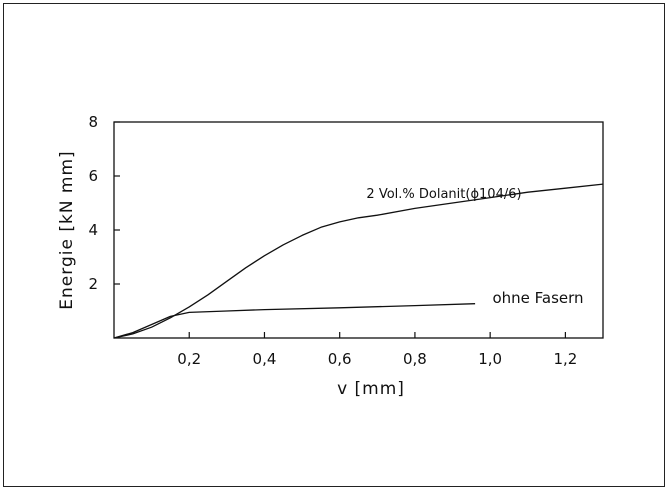 Image resolution: width=670 pixels, height=491 pixels. I want to click on x-tick-label: 0,2, so click(189, 359).